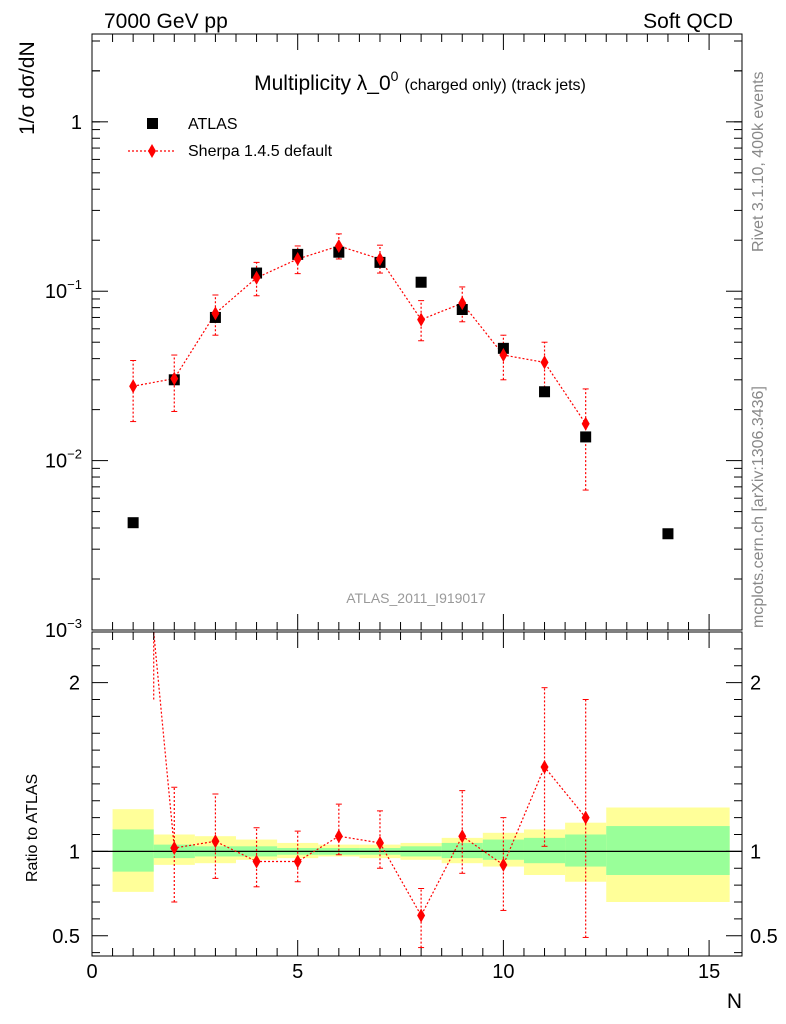  What do you see at coordinates (74, 284) in the screenshot?
I see `main-y-tick-label-exp: −1` at bounding box center [74, 284].